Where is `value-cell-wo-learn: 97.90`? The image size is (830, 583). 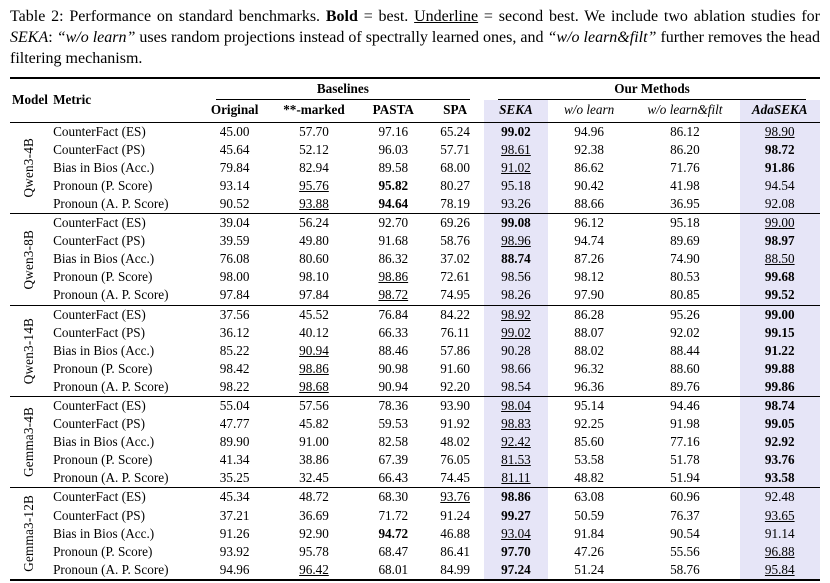
value-cell-wo-learn: 97.90 is located at coordinates (589, 295).